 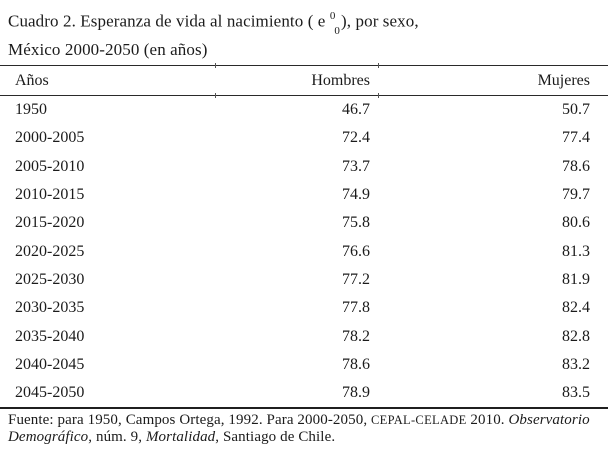 I want to click on column-header-hombres: Hombres, so click(x=296, y=81).